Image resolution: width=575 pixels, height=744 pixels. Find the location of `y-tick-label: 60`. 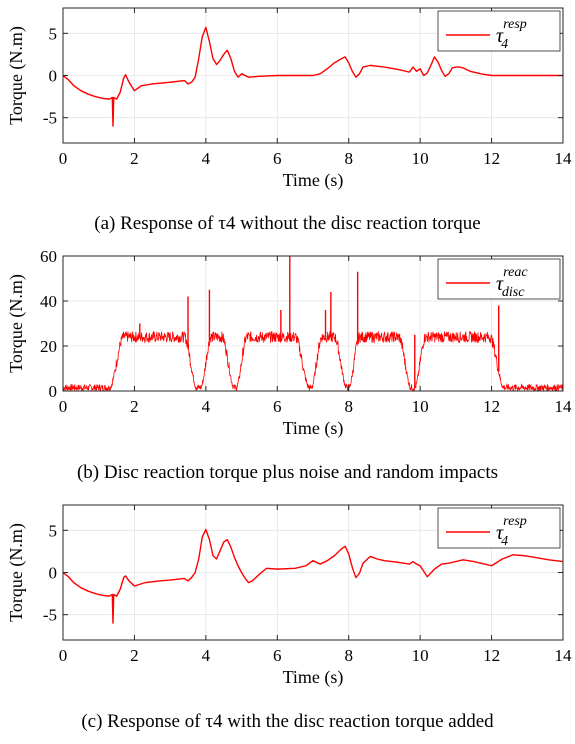

y-tick-label: 60 is located at coordinates (48, 256).